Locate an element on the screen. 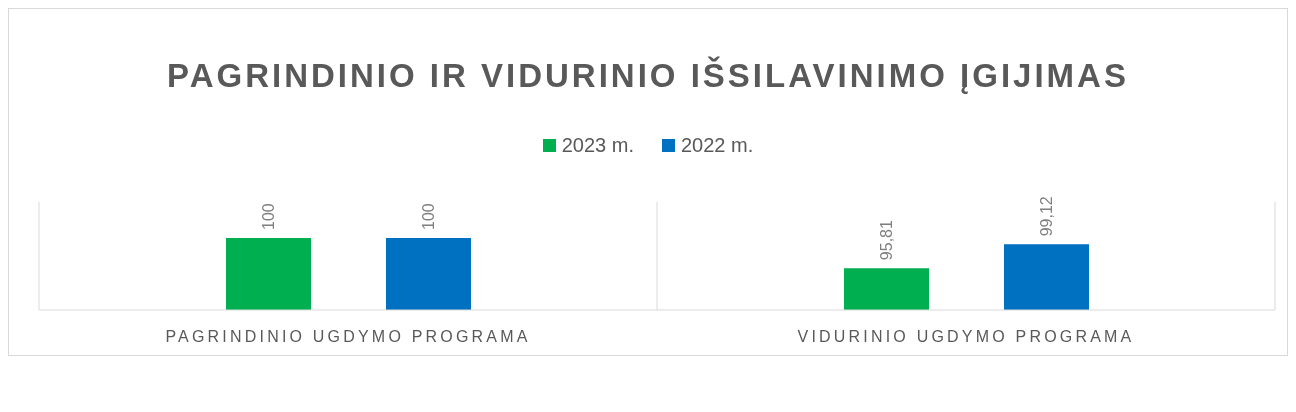 The height and width of the screenshot is (412, 1296). data-label: 95,81 is located at coordinates (886, 240).